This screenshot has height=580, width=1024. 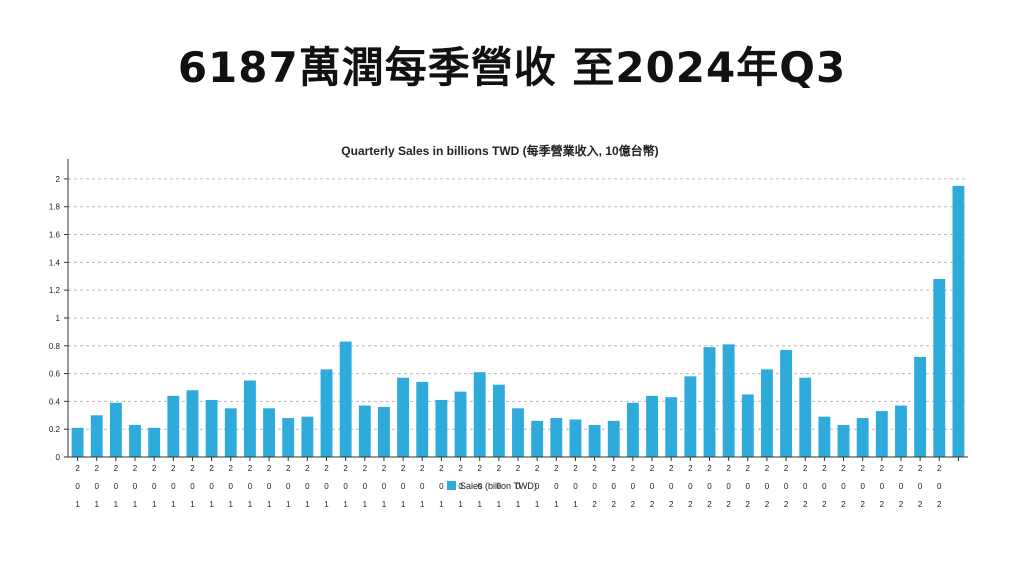 What do you see at coordinates (55, 429) in the screenshot?
I see `y-tick-label: 0.2` at bounding box center [55, 429].